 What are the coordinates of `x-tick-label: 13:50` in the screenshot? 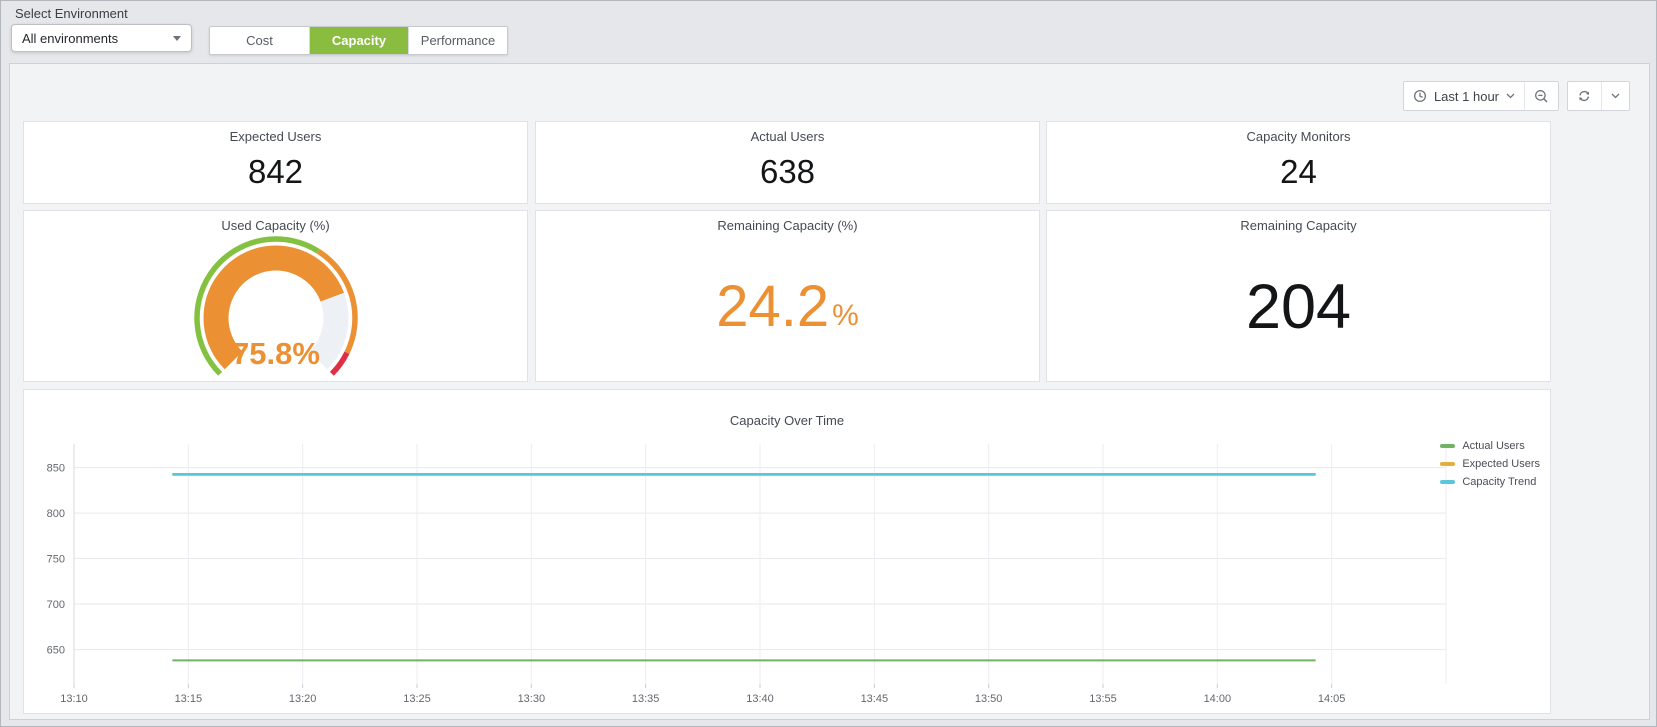 It's located at (989, 699).